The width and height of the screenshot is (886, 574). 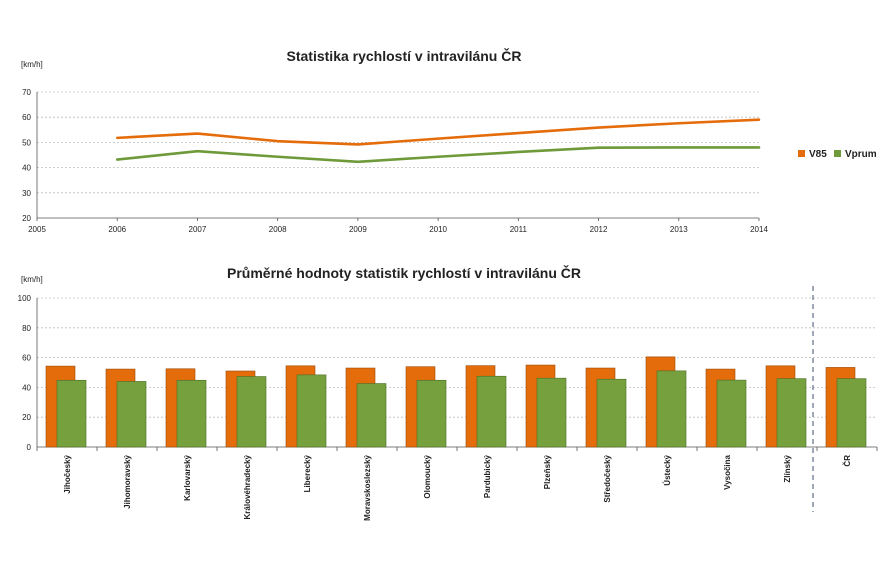 I want to click on line-series-v85, so click(x=438, y=132).